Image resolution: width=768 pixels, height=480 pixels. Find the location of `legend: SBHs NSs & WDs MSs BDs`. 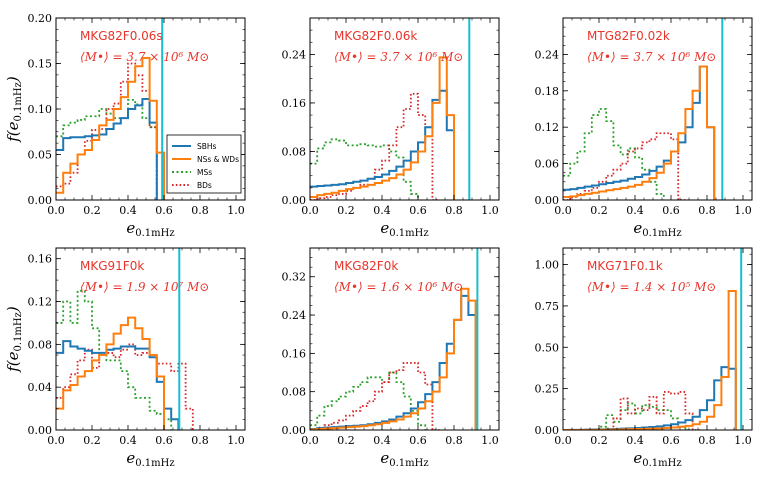

legend: SBHs NSs & WDs MSs BDs is located at coordinates (204, 164).